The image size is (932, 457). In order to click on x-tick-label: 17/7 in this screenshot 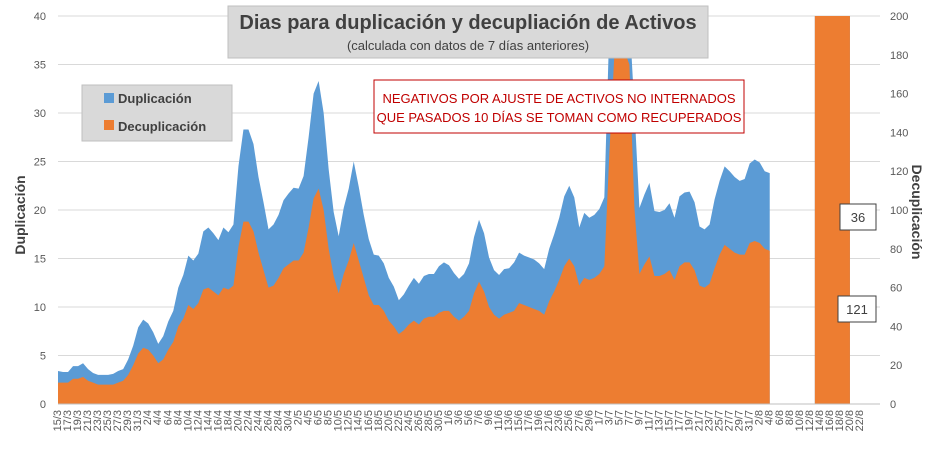, I will do `click(680, 420)`.